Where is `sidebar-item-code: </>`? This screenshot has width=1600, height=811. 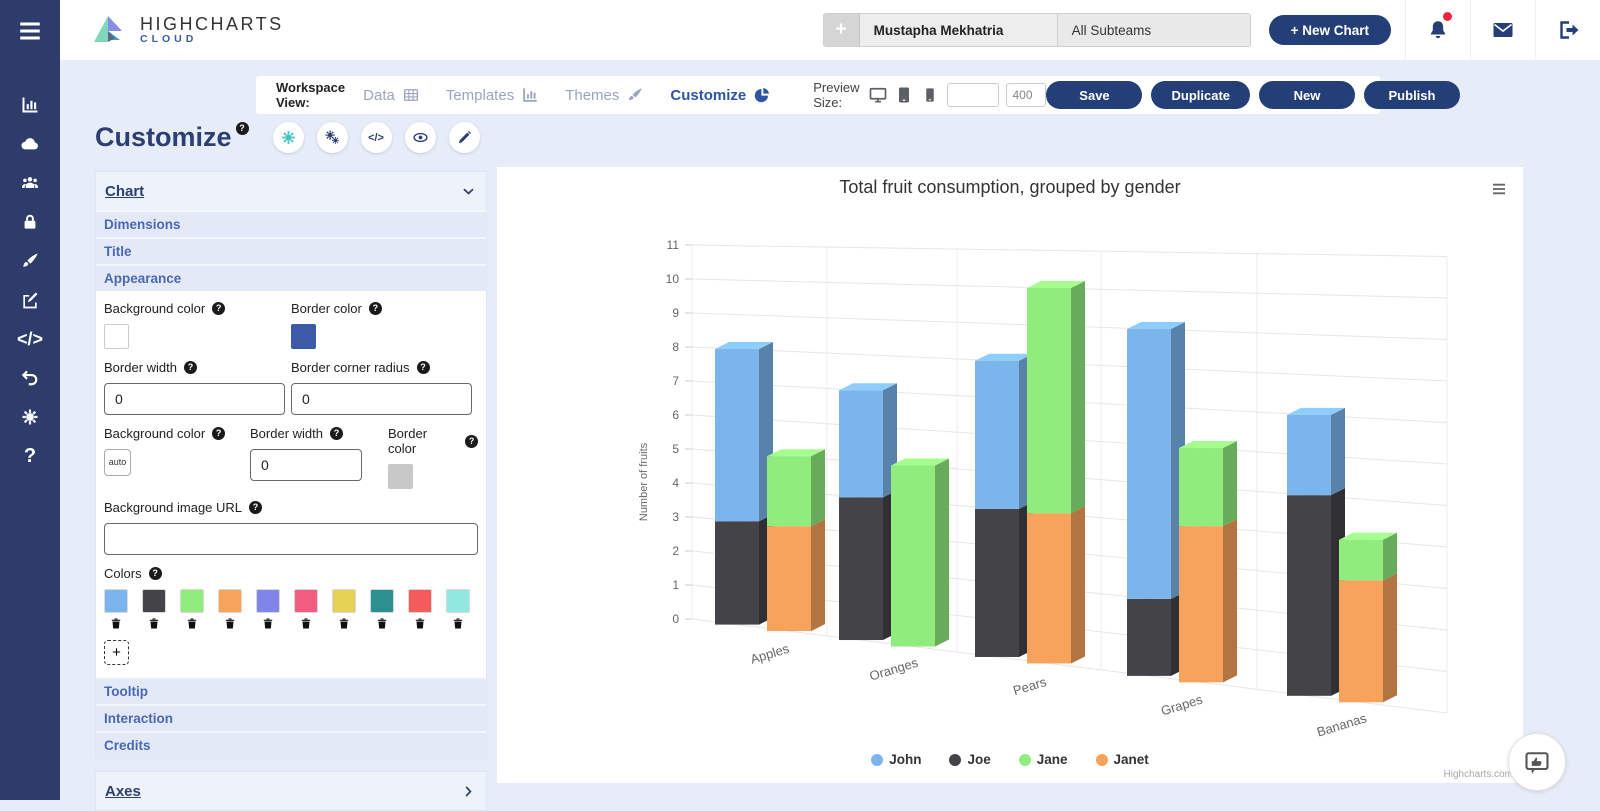 sidebar-item-code: </> is located at coordinates (30, 338).